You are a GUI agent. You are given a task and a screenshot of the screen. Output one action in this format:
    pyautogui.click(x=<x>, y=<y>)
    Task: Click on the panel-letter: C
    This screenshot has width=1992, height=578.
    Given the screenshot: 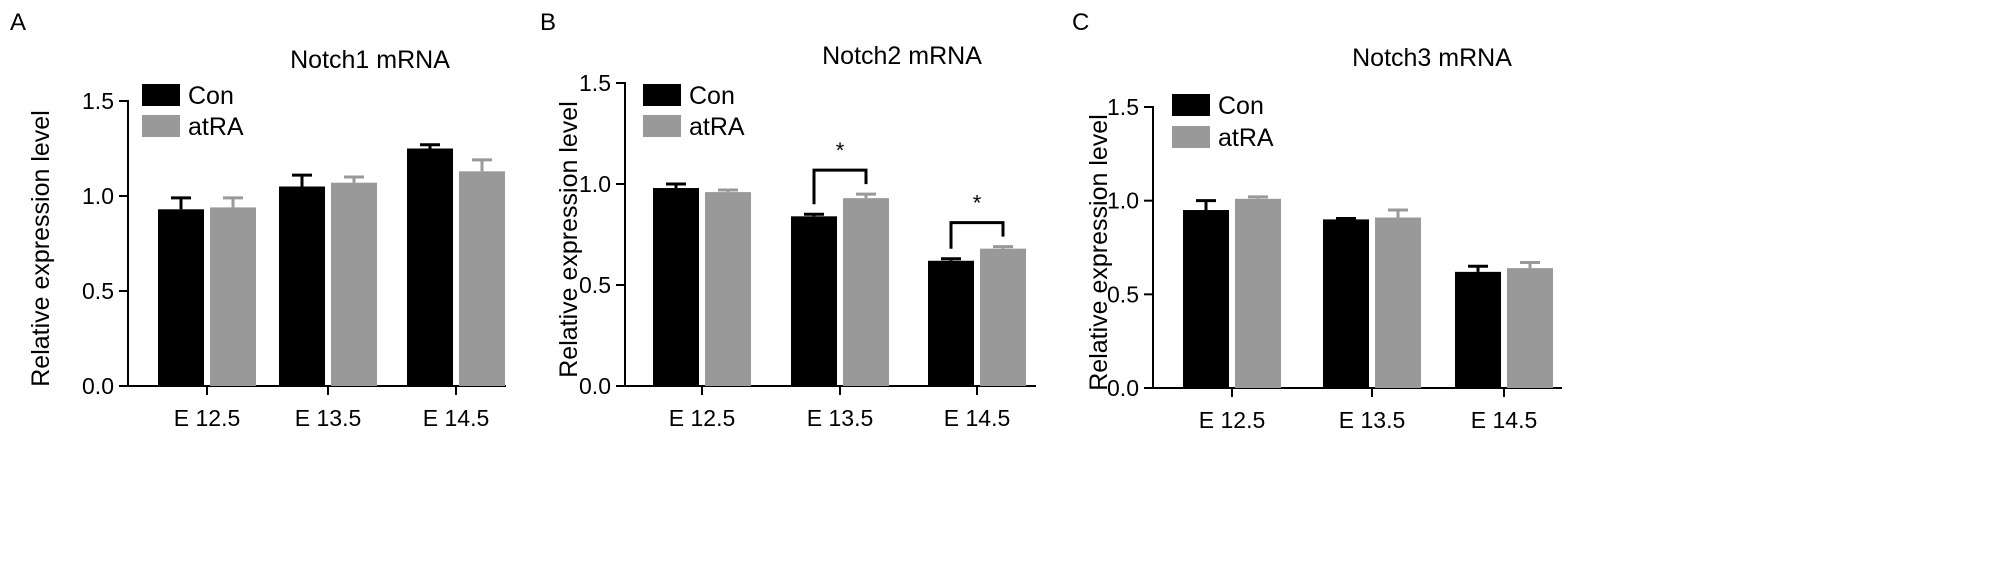 What is the action you would take?
    pyautogui.click(x=1080, y=22)
    